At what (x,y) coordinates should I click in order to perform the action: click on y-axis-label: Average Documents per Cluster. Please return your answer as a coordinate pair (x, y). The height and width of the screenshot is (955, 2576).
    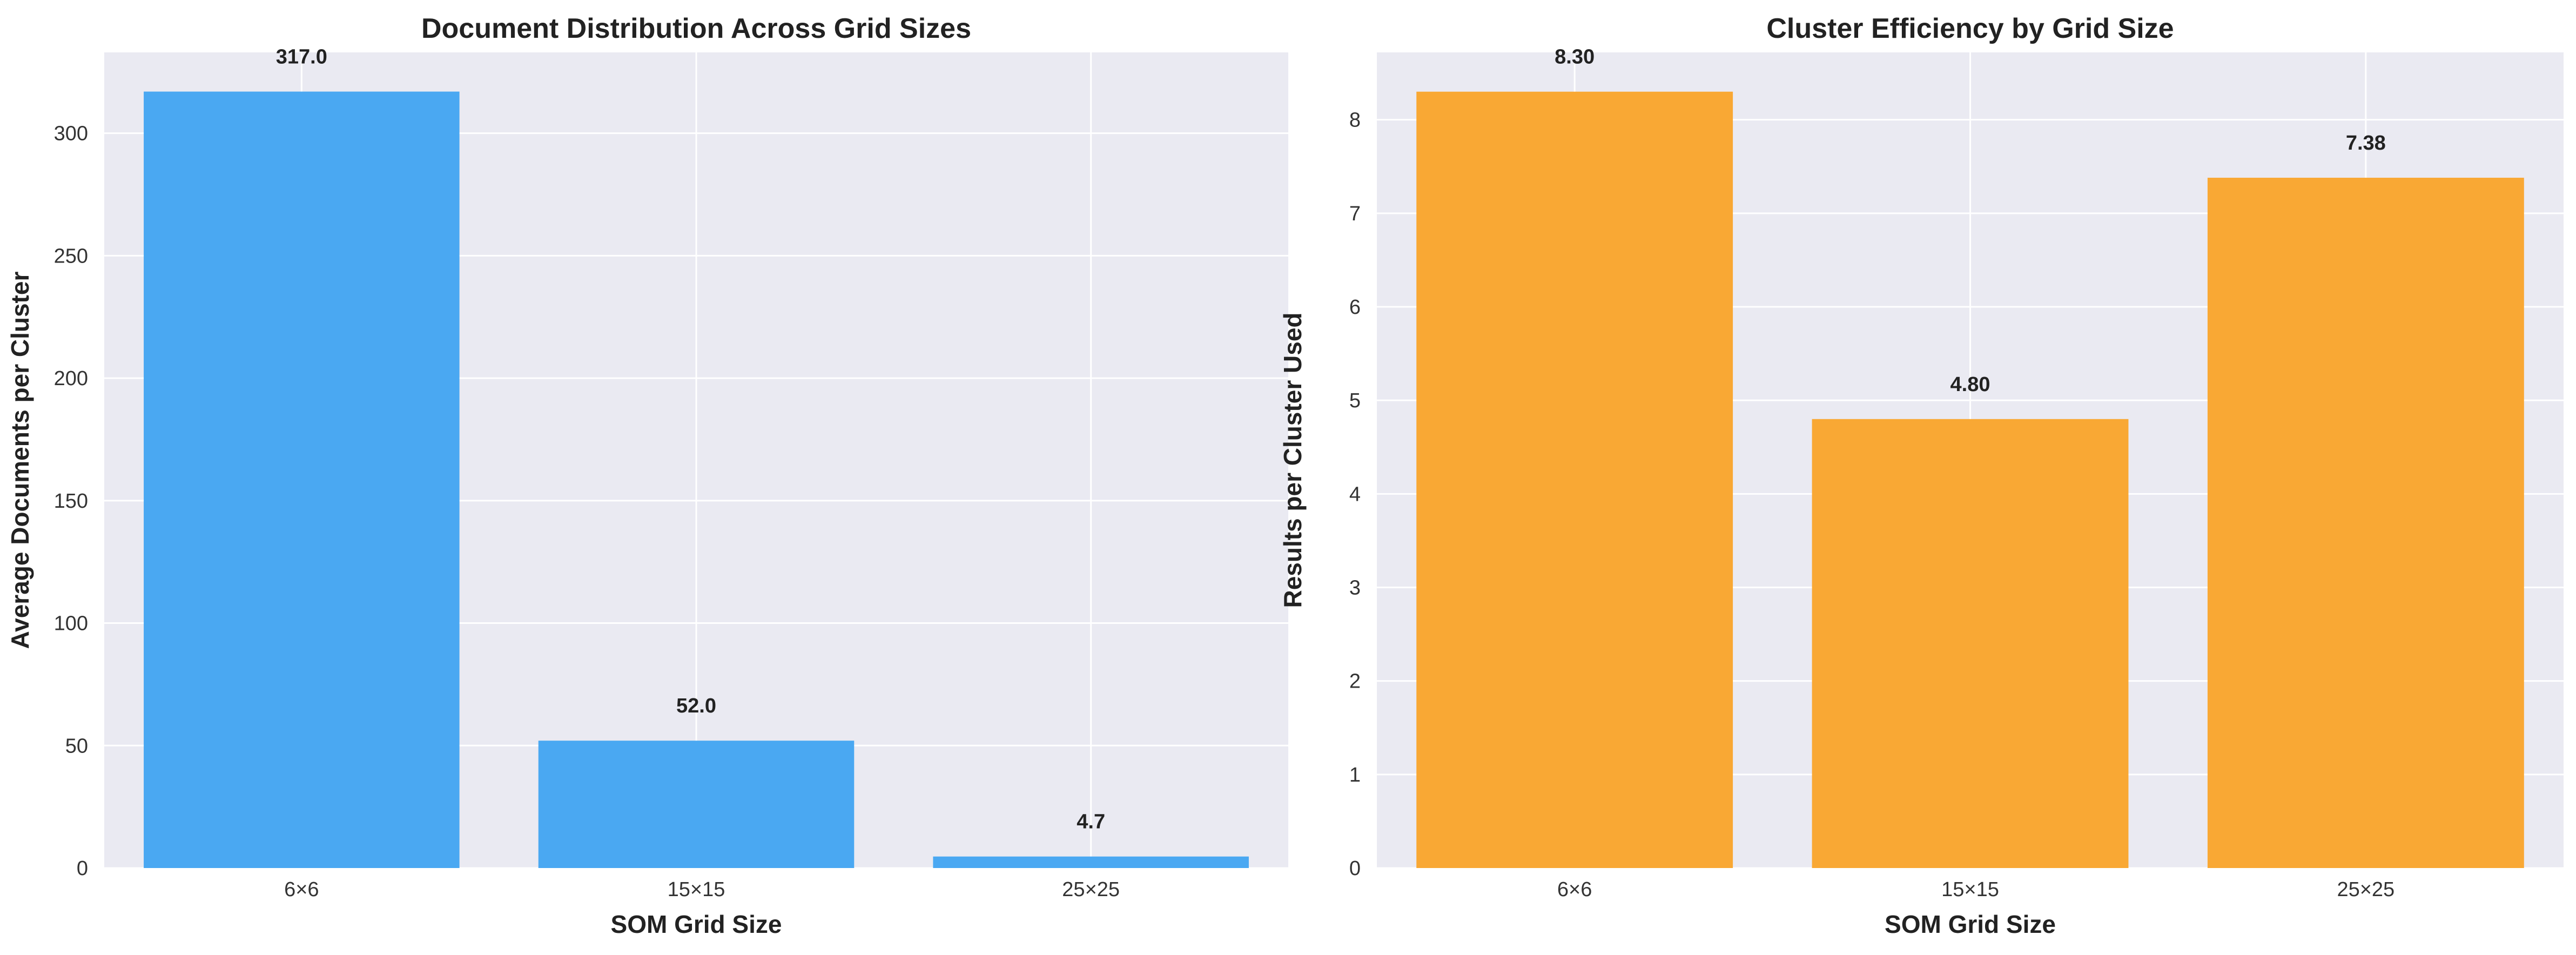
    Looking at the image, I should click on (20, 460).